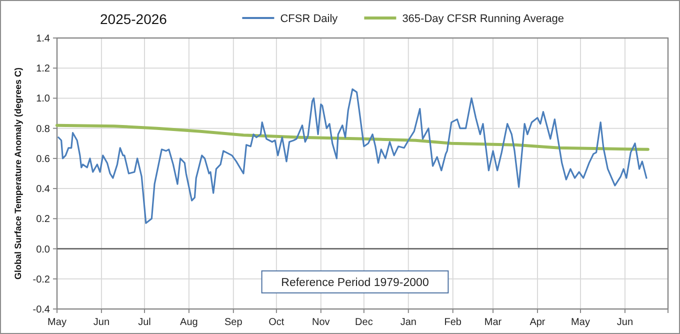 The width and height of the screenshot is (680, 334). What do you see at coordinates (309, 19) in the screenshot?
I see `legend-label: CFSR Daily` at bounding box center [309, 19].